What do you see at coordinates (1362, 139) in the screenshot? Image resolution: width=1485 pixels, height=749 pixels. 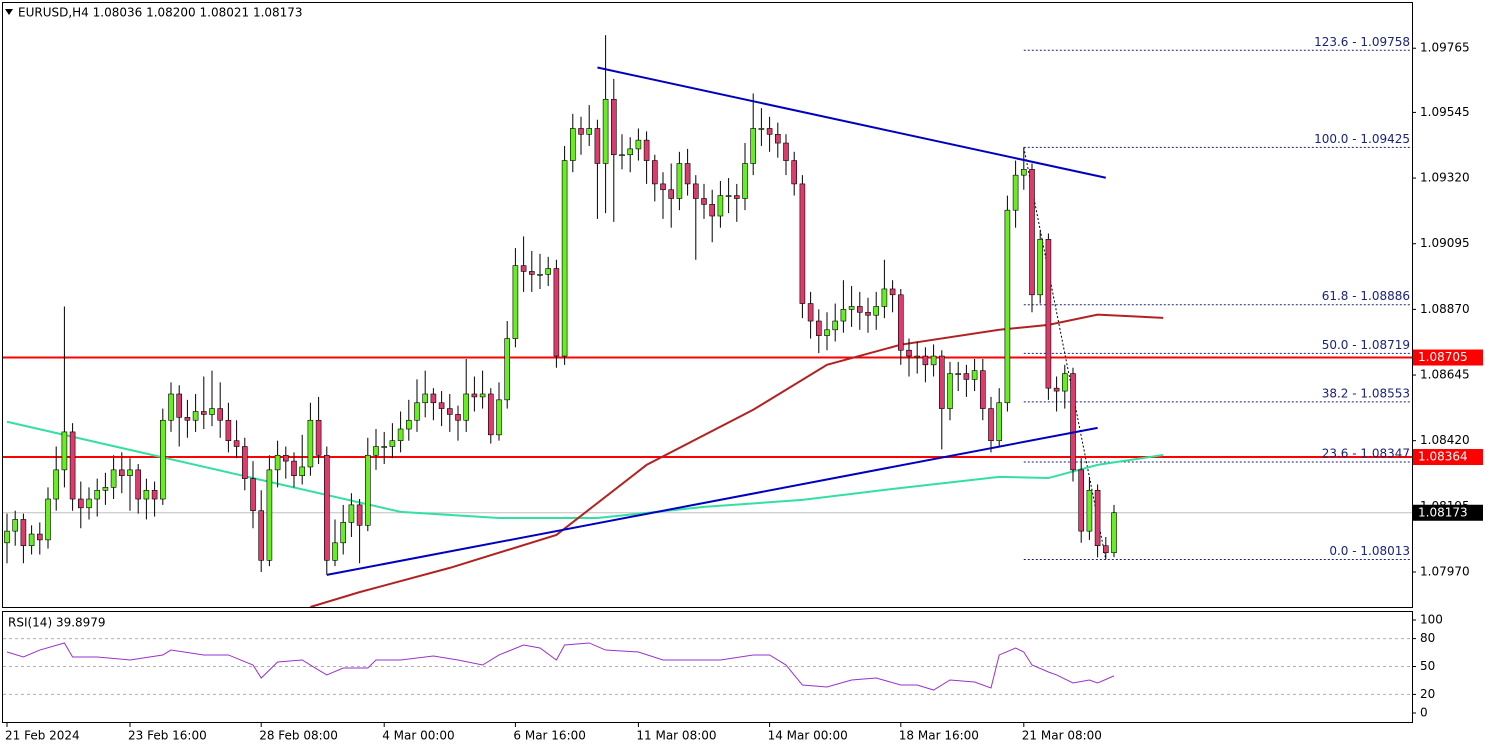 I see `fib-label: 100.0 - 1.09425` at bounding box center [1362, 139].